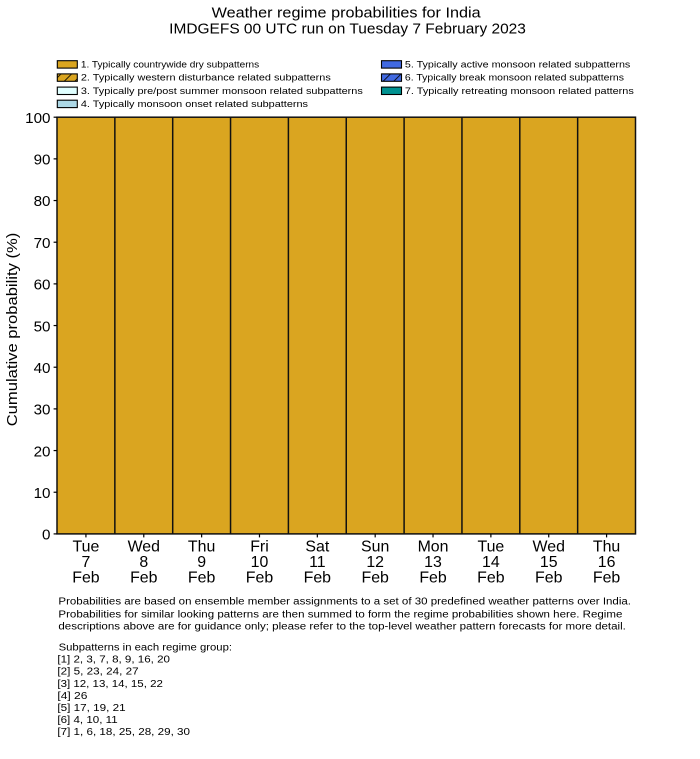 This screenshot has width=700, height=759. What do you see at coordinates (123, 732) in the screenshot?
I see `svg-text: [7] 1, 6, 18, 25, 28, 29, 30` at bounding box center [123, 732].